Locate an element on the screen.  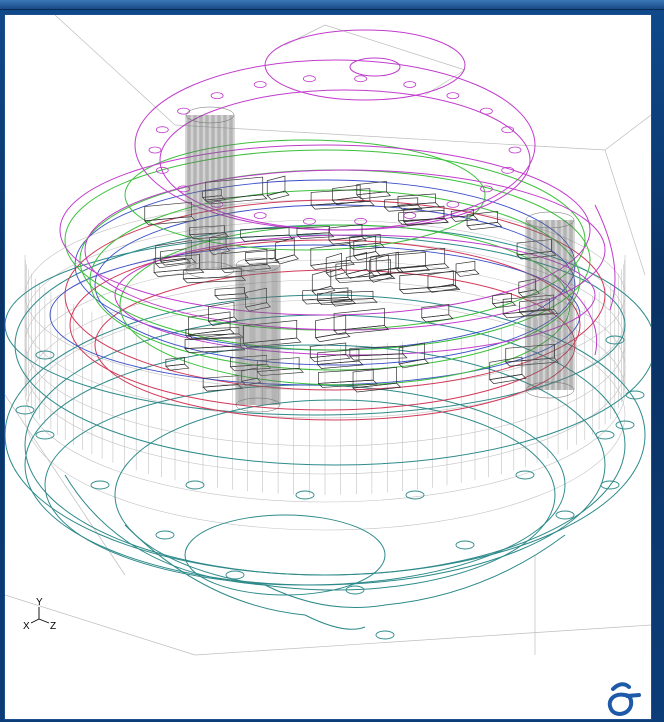
window-title-bar is located at coordinates (332, 5).